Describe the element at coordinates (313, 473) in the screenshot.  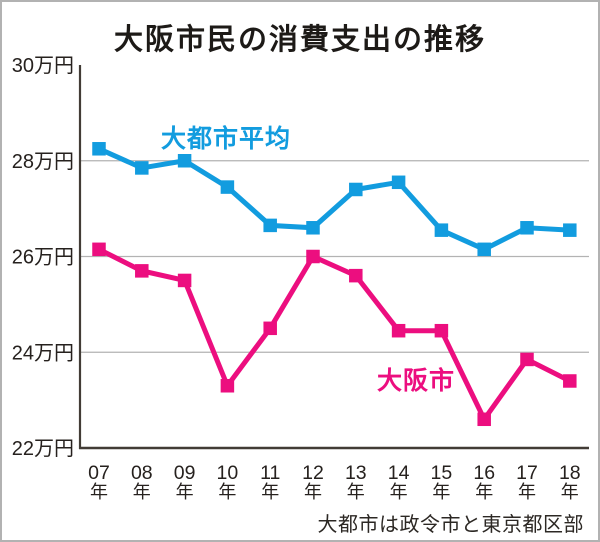
I see `x-tick-label-12: 12` at that location.